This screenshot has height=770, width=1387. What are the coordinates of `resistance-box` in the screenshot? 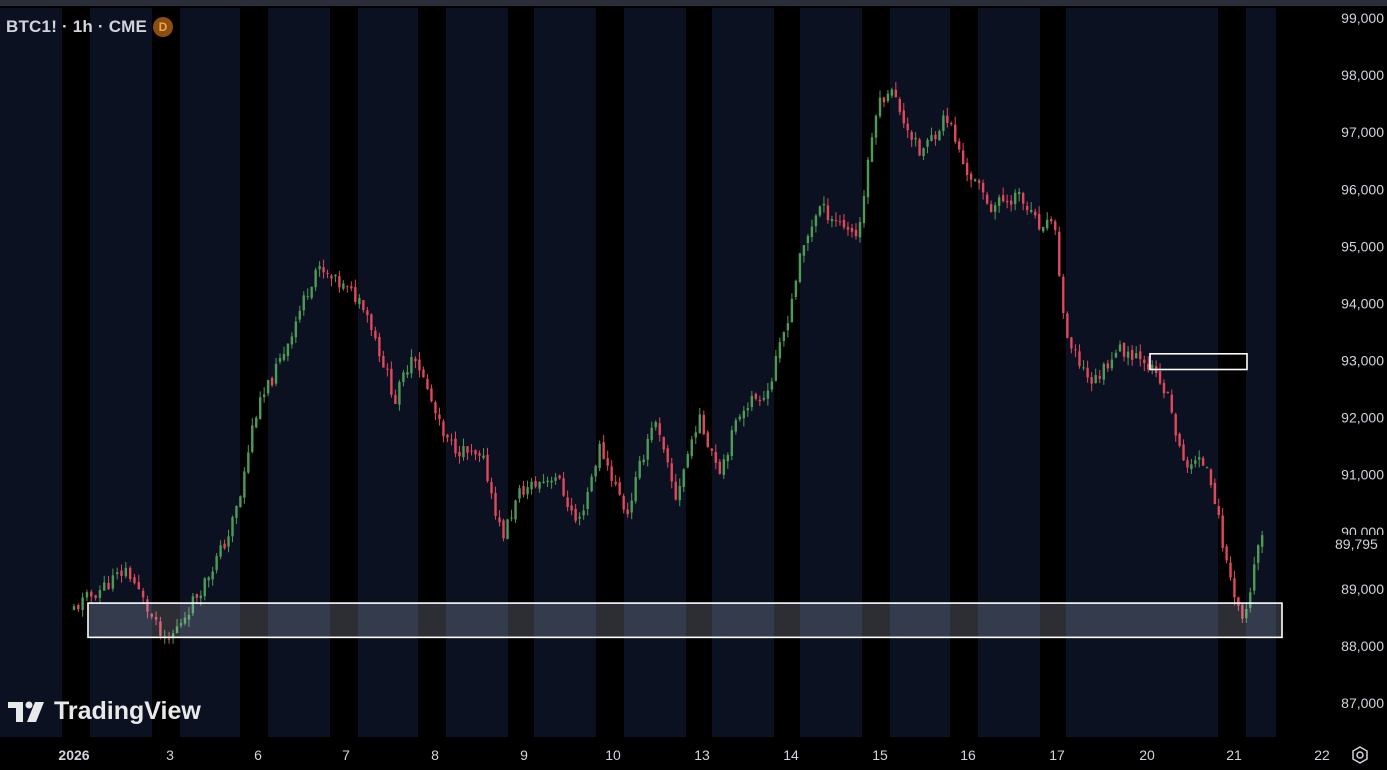 It's located at (1198, 361).